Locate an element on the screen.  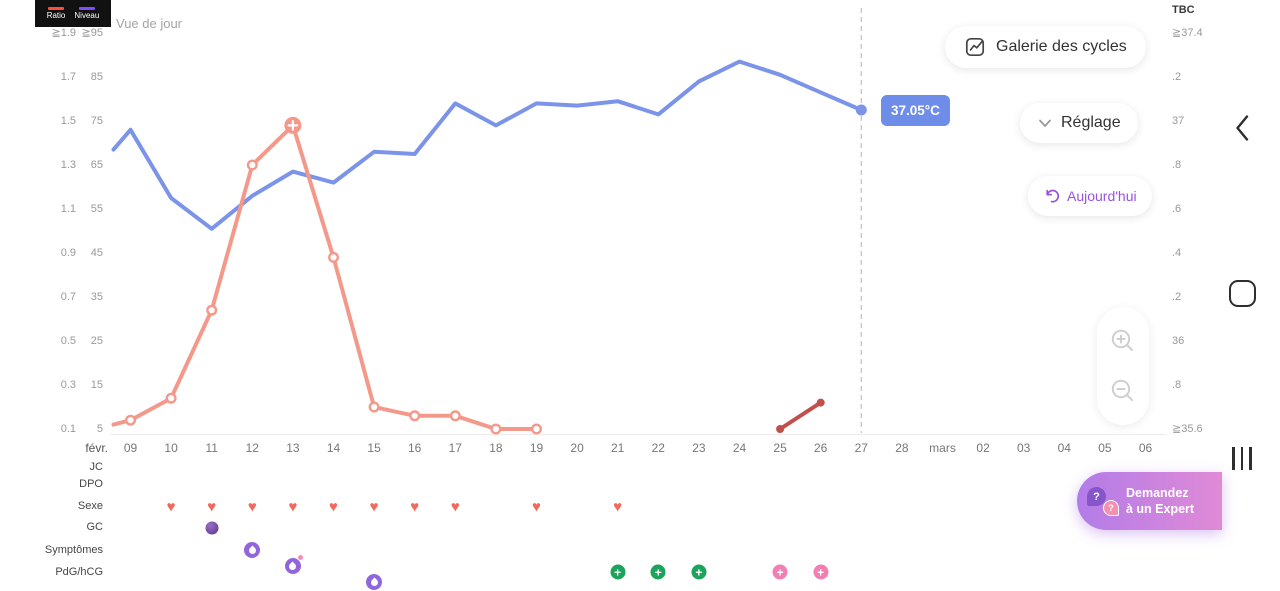
cycle-gallery-icon is located at coordinates (975, 47).